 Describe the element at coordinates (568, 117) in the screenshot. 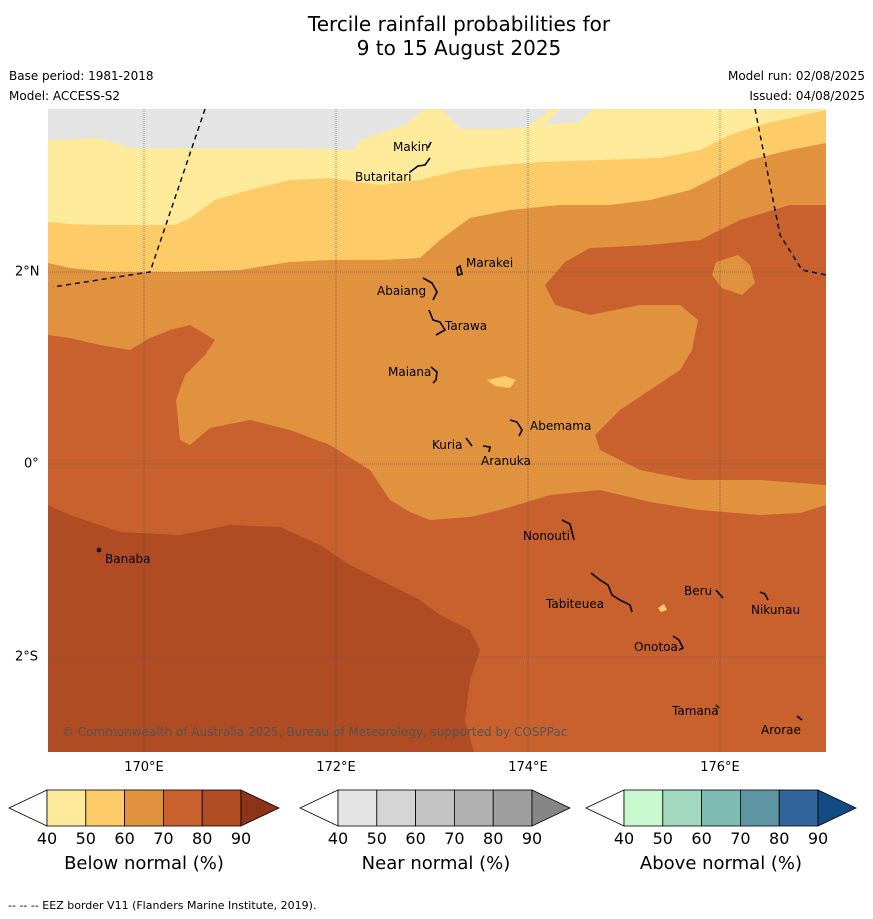

I see `zone-near-normal-c` at that location.